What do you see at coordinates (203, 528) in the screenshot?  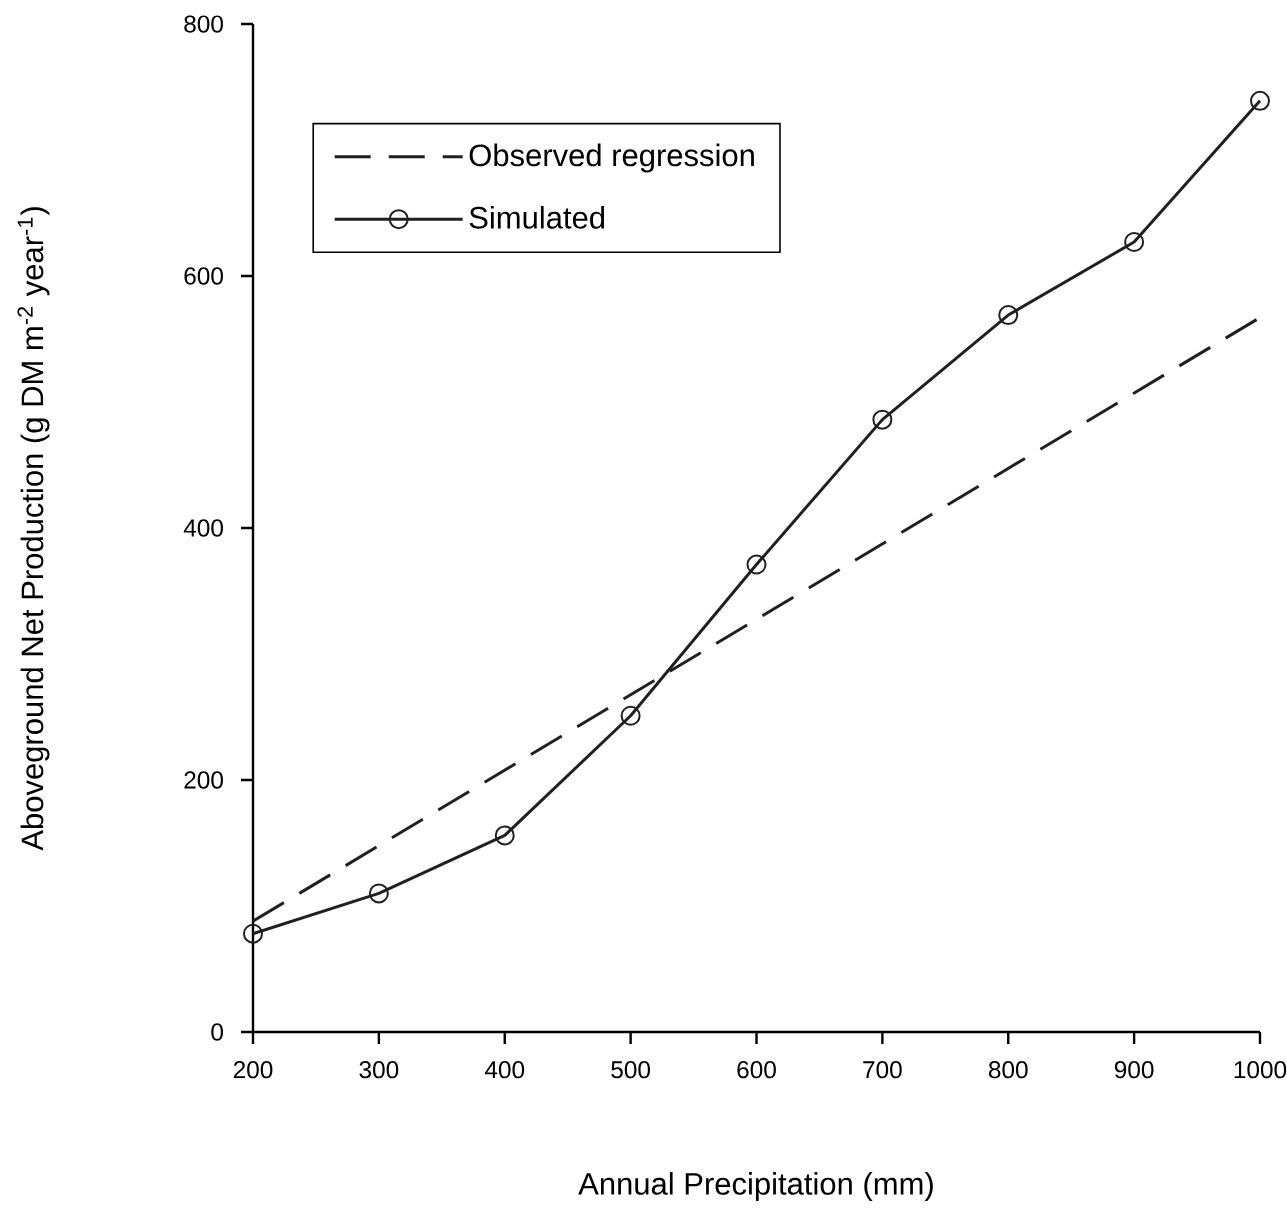 I see `y-tick-label: 400` at bounding box center [203, 528].